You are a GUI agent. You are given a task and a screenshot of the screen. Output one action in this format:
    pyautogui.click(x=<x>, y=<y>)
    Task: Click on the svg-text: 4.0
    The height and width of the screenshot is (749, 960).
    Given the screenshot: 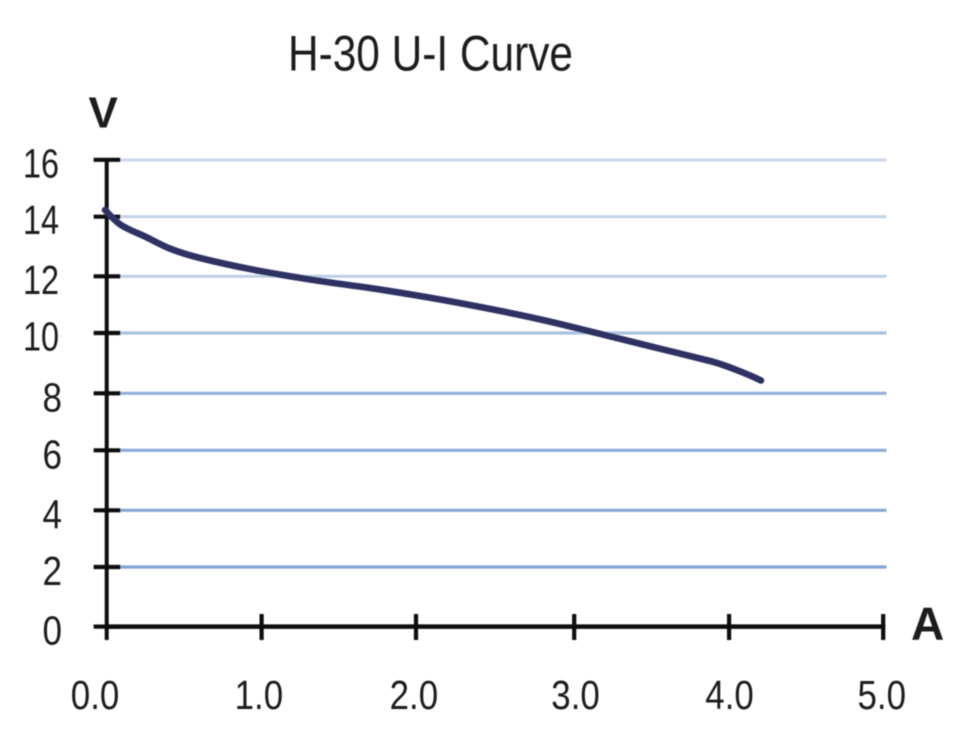 What is the action you would take?
    pyautogui.click(x=729, y=695)
    